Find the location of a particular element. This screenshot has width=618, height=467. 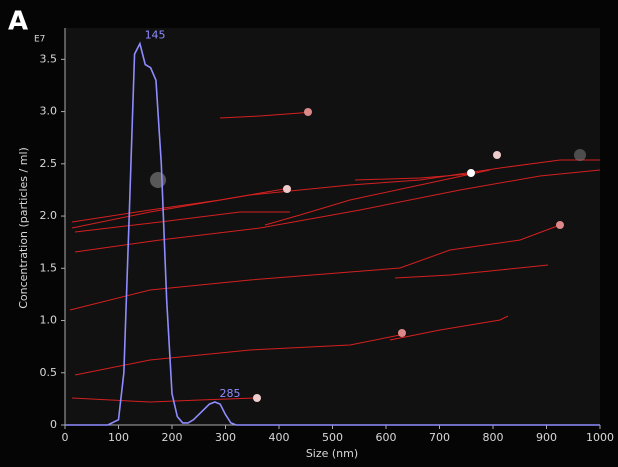

y-tick-label: 0.5 is located at coordinates (49, 372).